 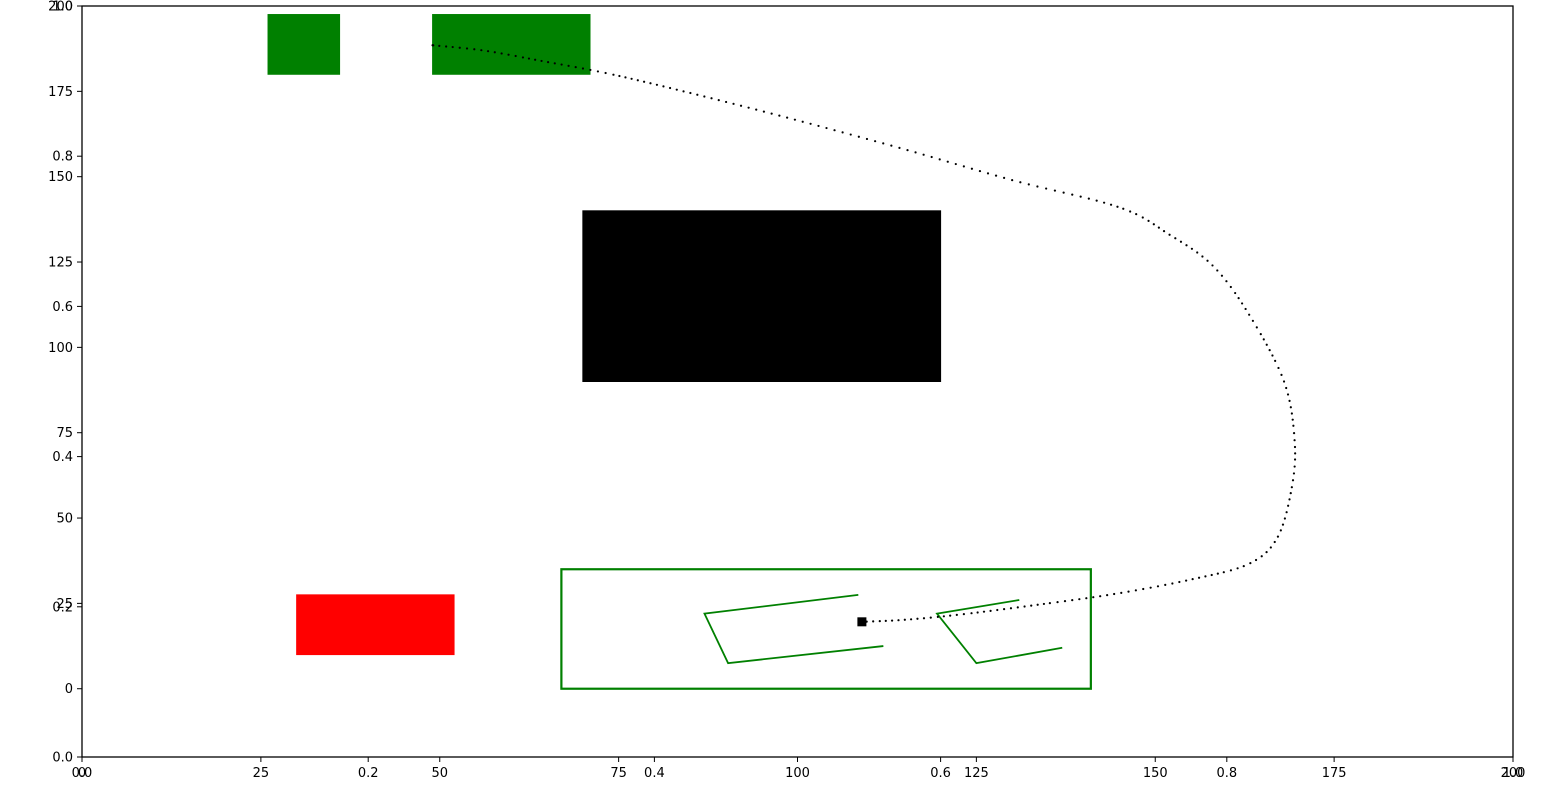 I want to click on rect-green-block-right, so click(x=511, y=44).